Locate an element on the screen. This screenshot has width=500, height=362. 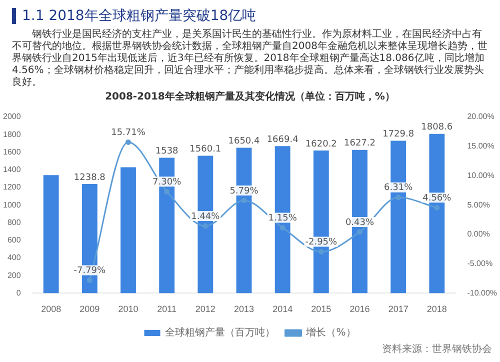
data-label: 1560.1 is located at coordinates (206, 149).